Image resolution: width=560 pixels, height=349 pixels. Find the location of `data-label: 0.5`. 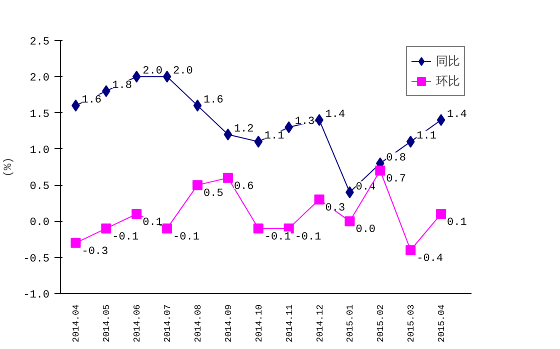

data-label: 0.5 is located at coordinates (214, 194).